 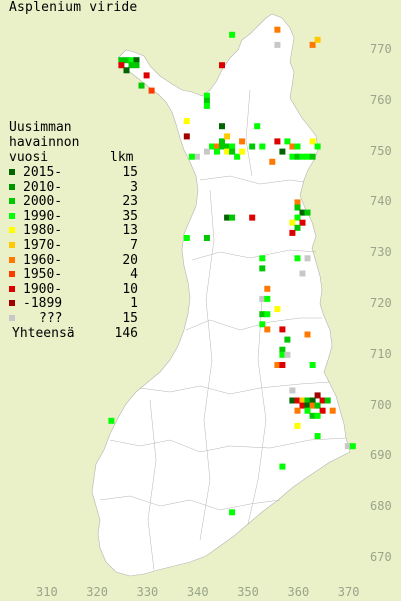 What do you see at coordinates (47, 592) in the screenshot?
I see `x-grid-label: 310` at bounding box center [47, 592].